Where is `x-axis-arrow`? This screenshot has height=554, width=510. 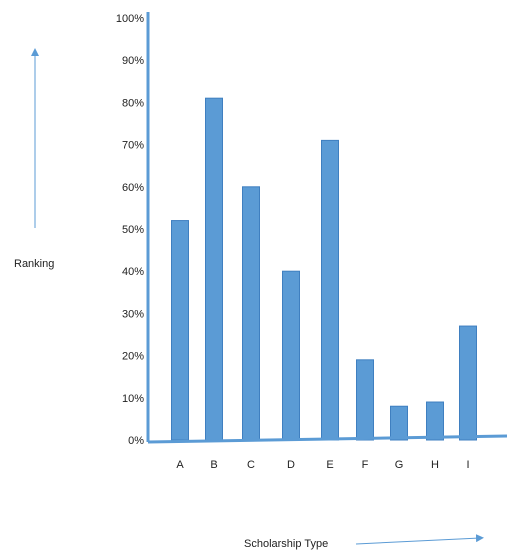 x-axis-arrow is located at coordinates (419, 539).